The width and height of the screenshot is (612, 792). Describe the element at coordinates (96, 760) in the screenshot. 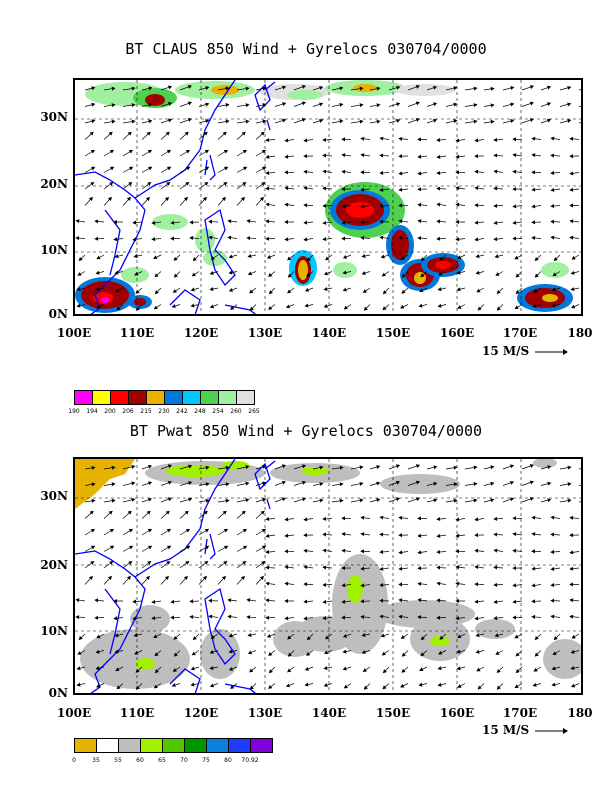

I see `colorbar-label: 35` at that location.